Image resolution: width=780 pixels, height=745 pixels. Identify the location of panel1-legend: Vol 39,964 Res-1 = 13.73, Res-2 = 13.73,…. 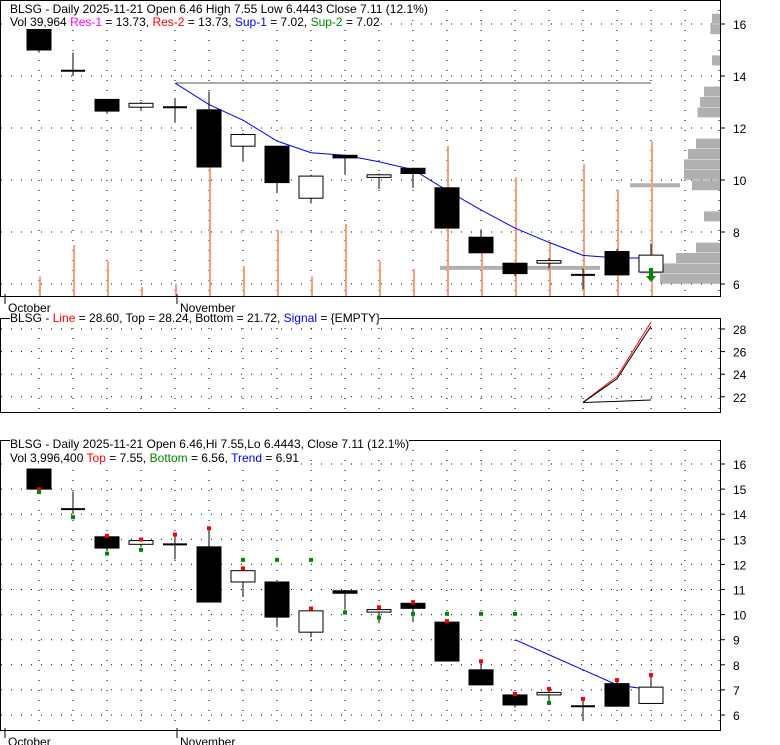
(195, 22).